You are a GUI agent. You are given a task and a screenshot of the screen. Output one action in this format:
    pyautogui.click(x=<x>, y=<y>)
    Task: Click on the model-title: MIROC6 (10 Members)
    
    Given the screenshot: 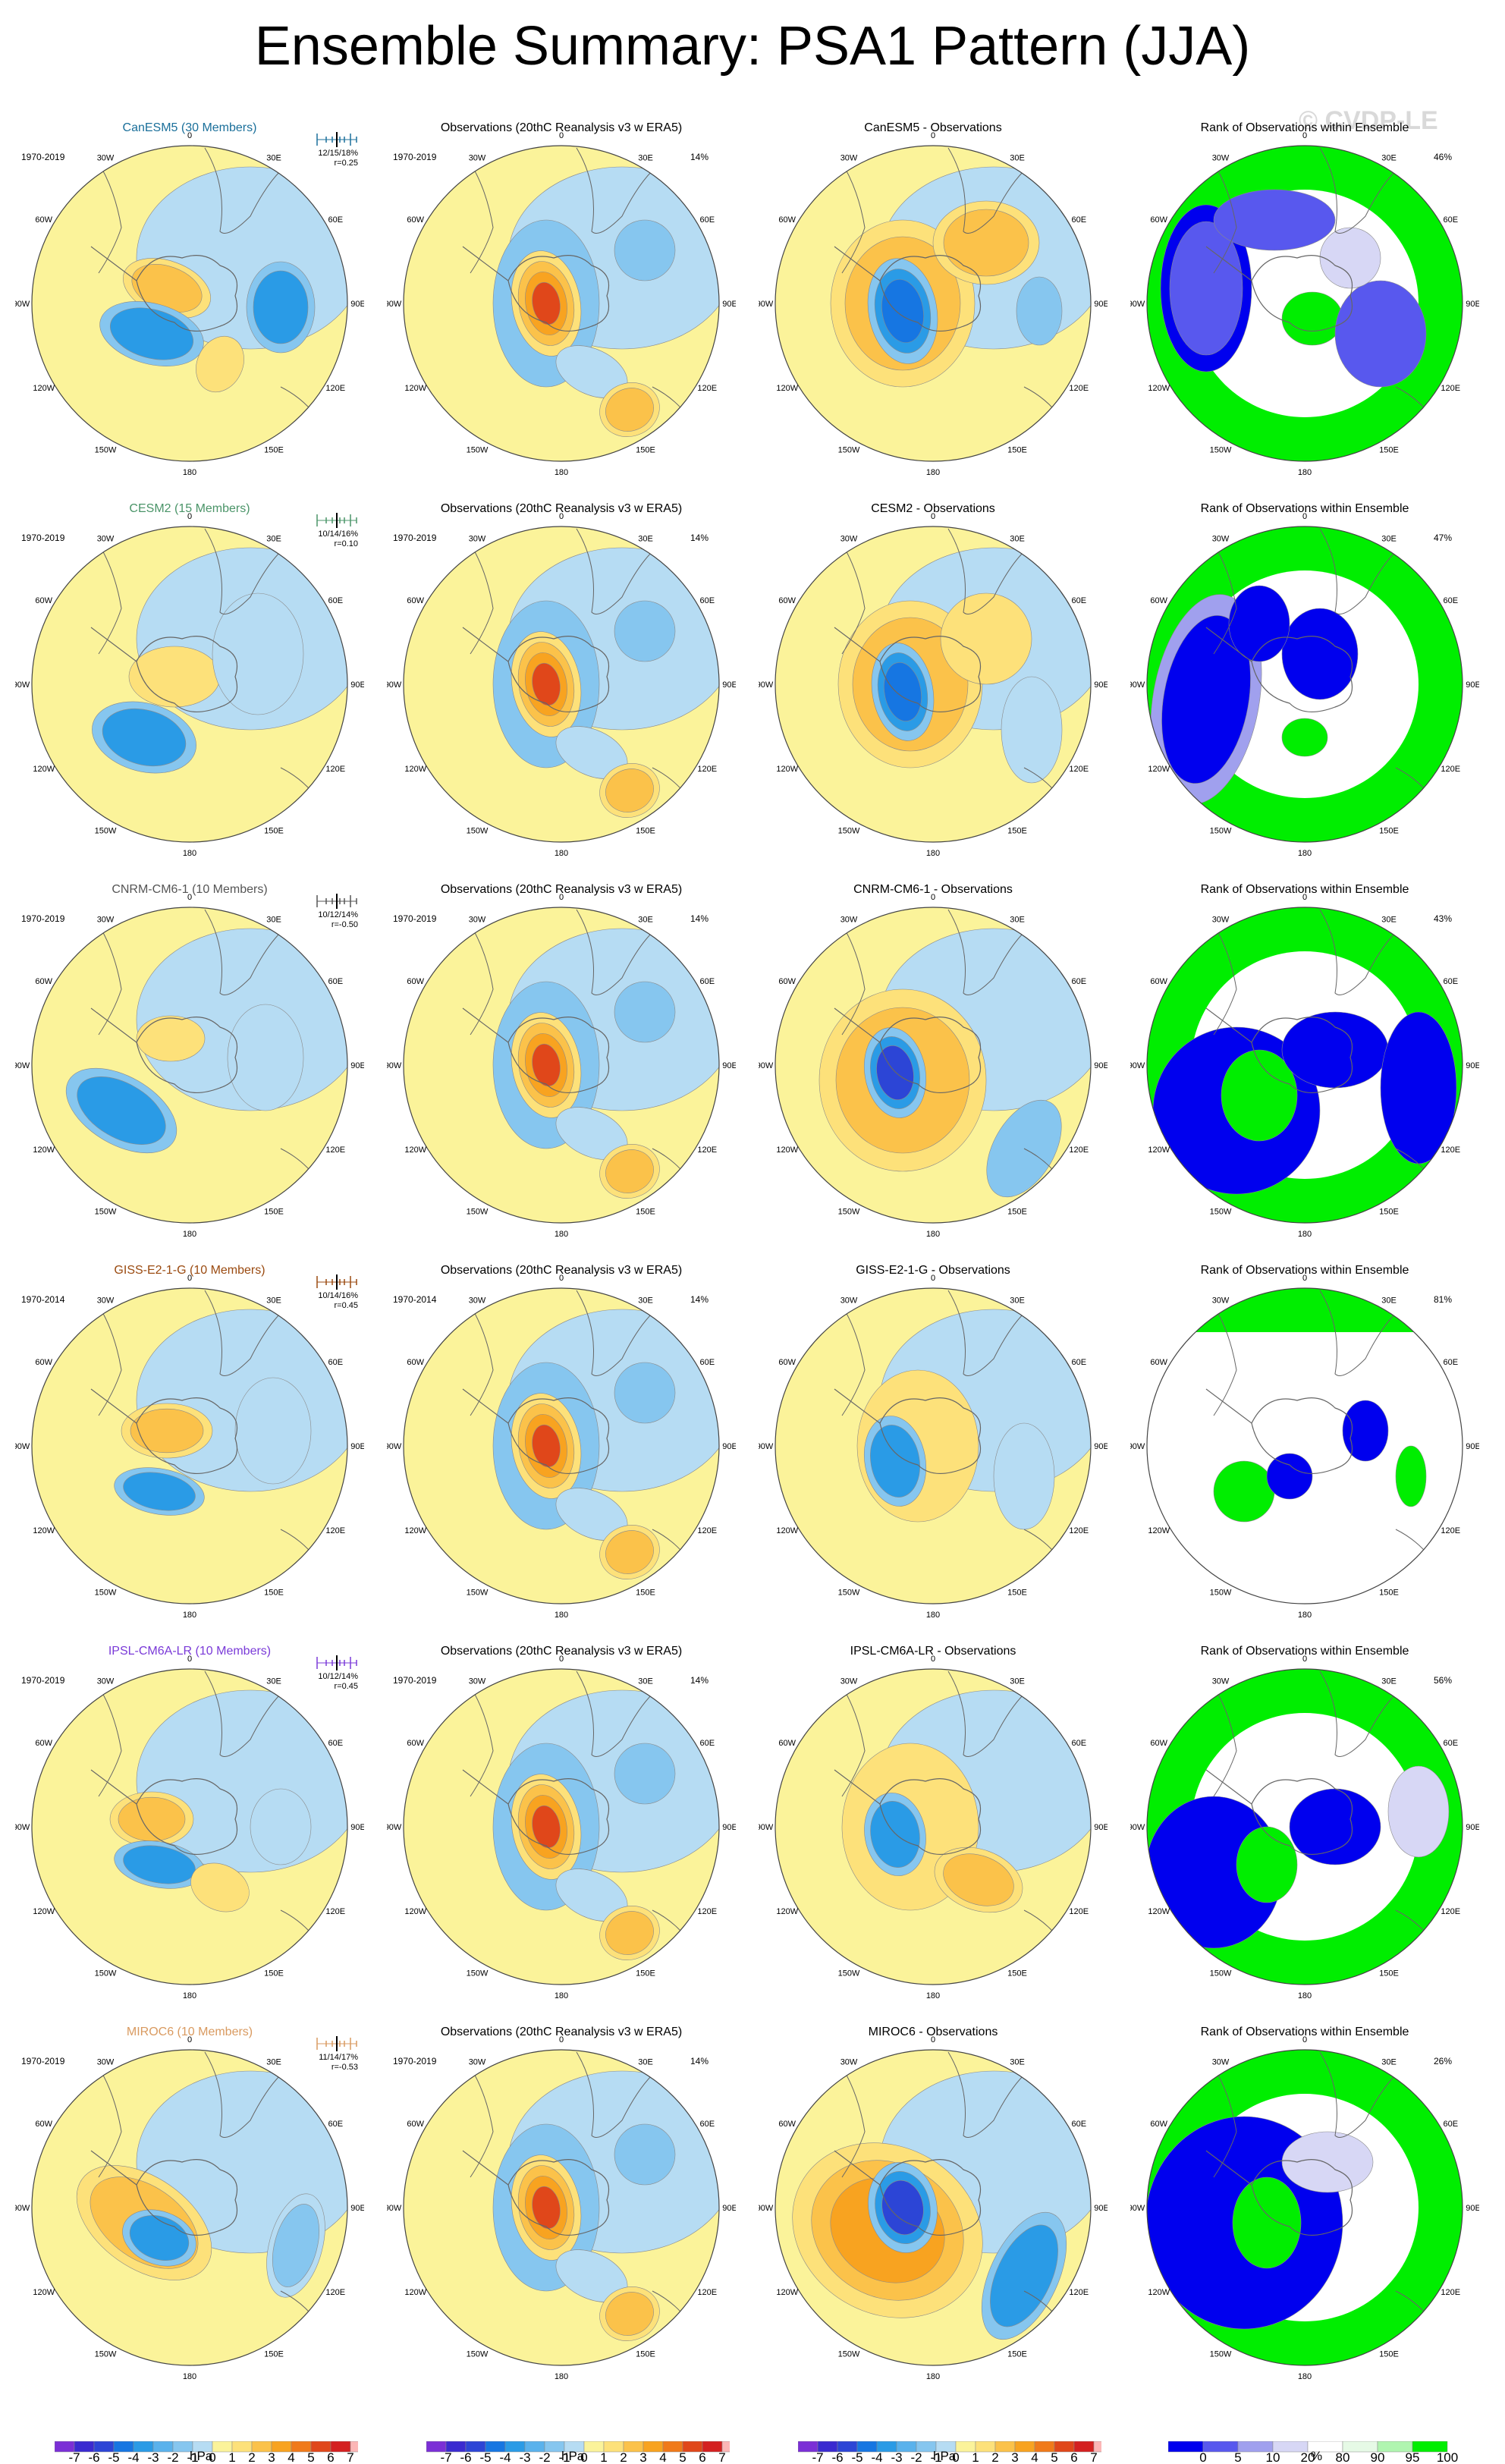 What is the action you would take?
    pyautogui.click(x=190, y=2032)
    